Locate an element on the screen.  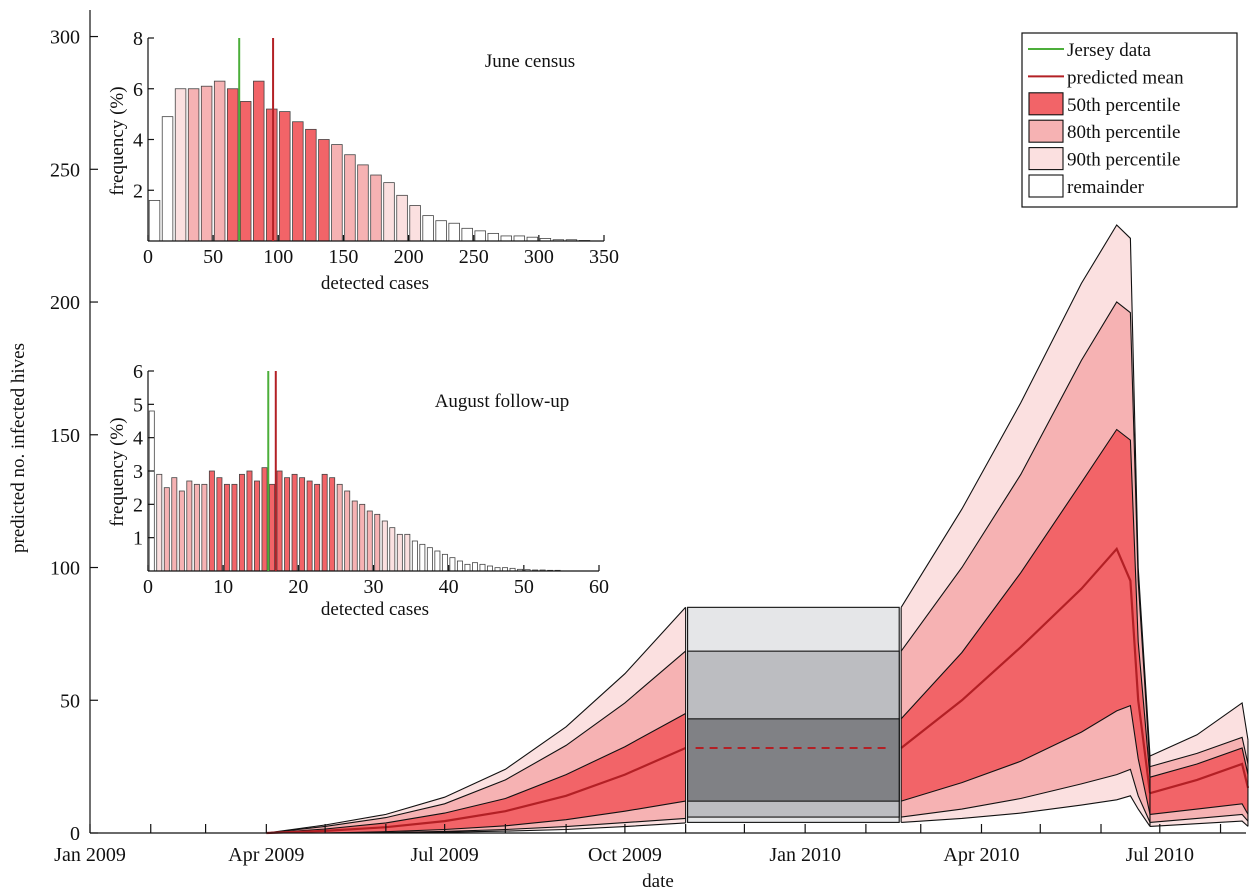
band-50th-percentile is located at coordinates (476, 773).